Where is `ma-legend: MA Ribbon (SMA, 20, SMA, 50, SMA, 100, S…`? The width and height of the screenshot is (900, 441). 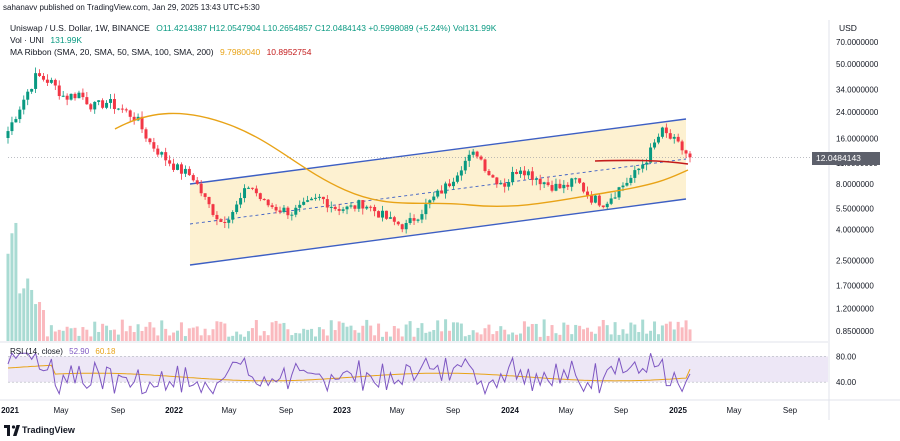
ma-legend: MA Ribbon (SMA, 20, SMA, 50, SMA, 100, S… is located at coordinates (160, 52).